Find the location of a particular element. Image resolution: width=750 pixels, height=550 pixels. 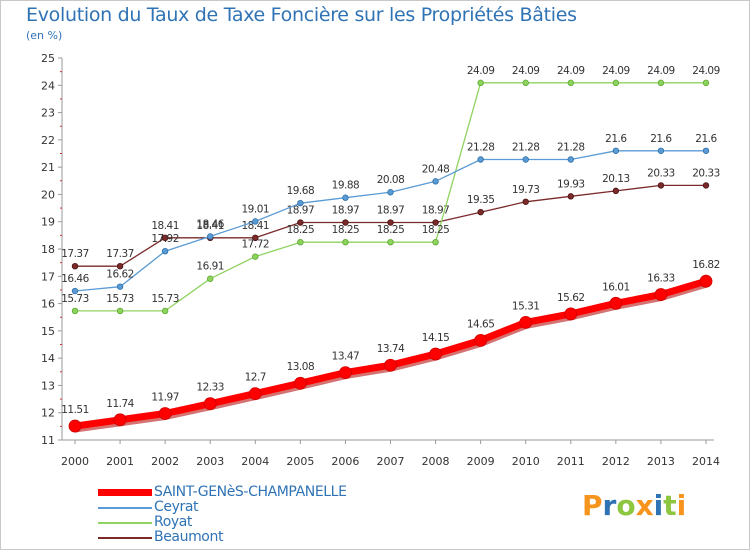

y-tick-label: 12 is located at coordinates (48, 413).